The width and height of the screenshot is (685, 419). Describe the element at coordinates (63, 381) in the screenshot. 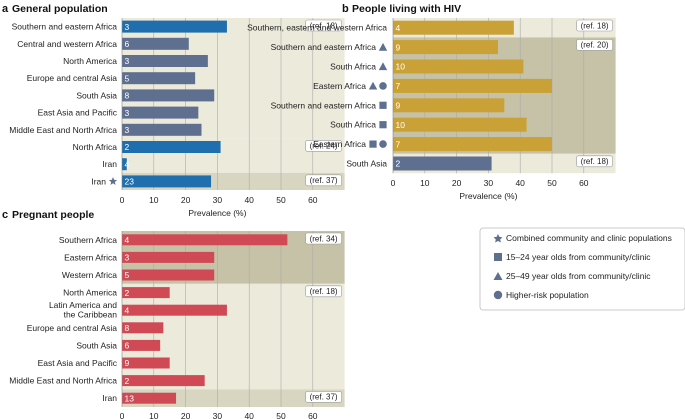

I see `panel-c-category-label-8: Middle East and North Africa` at that location.